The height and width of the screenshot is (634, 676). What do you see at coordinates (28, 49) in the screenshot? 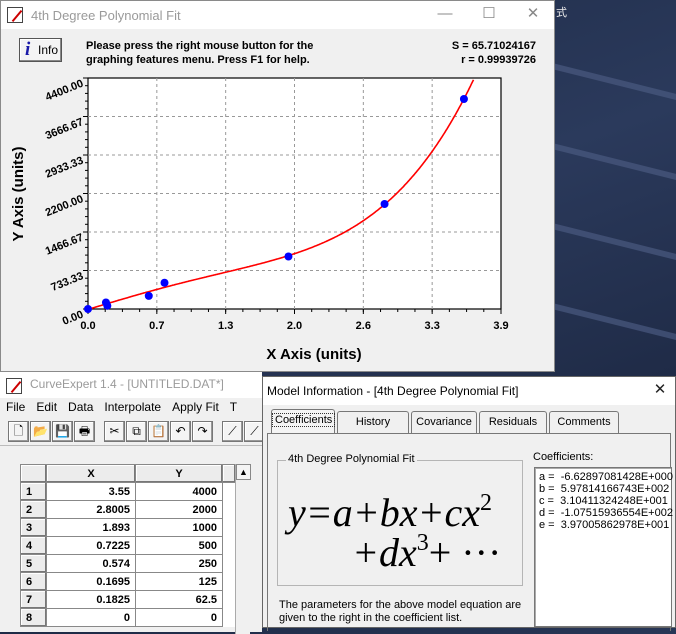
I see `info-icon: i` at bounding box center [28, 49].